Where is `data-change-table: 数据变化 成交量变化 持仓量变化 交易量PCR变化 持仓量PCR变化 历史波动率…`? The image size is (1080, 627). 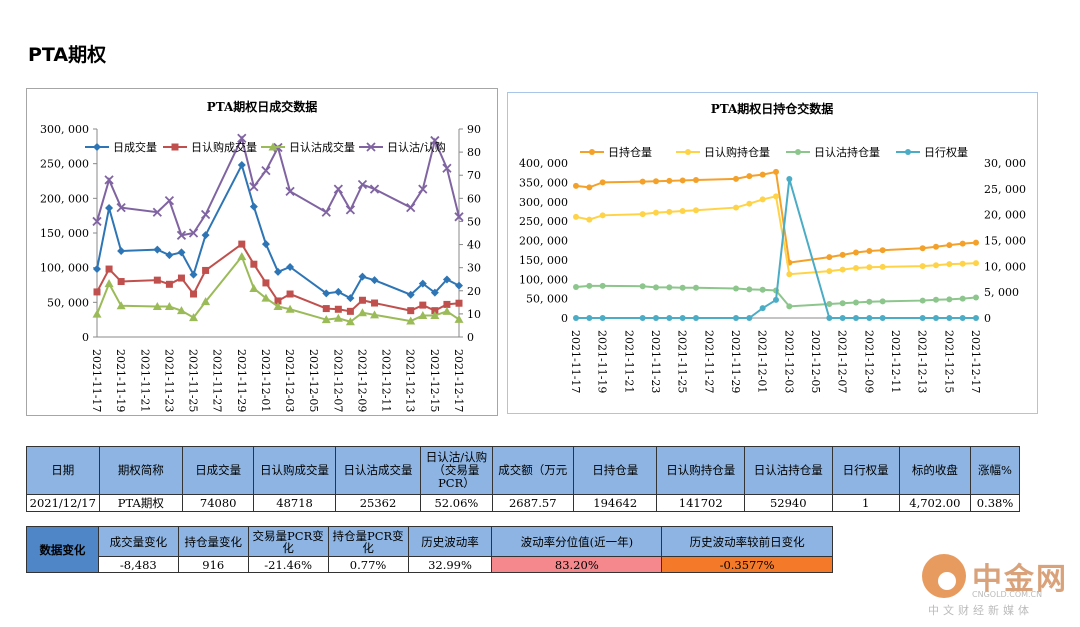 data-change-table: 数据变化 成交量变化 持仓量变化 交易量PCR变化 持仓量PCR变化 历史波动率… is located at coordinates (429, 549).